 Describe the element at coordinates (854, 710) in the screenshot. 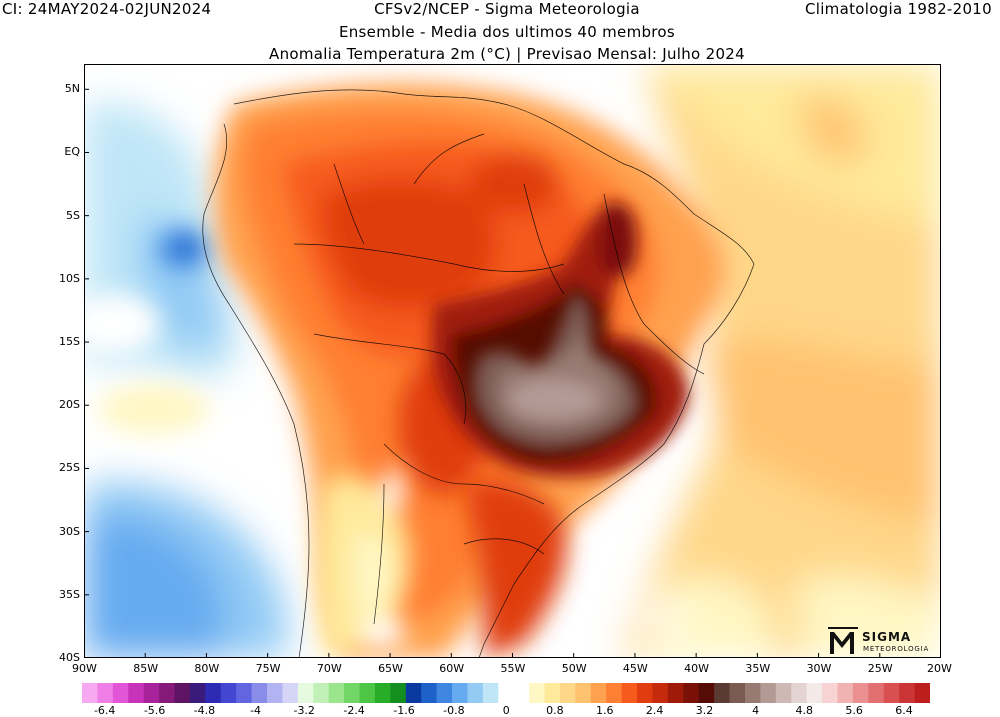

I see `colorbar-tick-label: 5.6` at that location.